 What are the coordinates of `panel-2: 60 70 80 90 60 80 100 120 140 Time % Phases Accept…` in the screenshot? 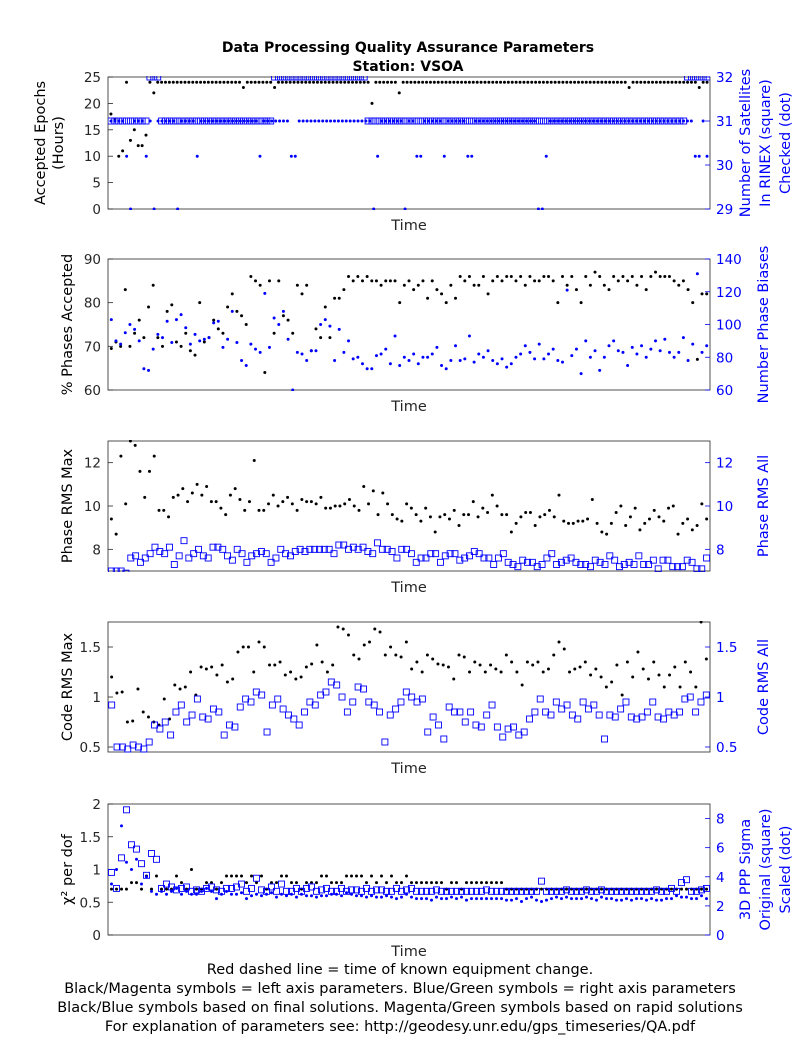 It's located at (416, 330).